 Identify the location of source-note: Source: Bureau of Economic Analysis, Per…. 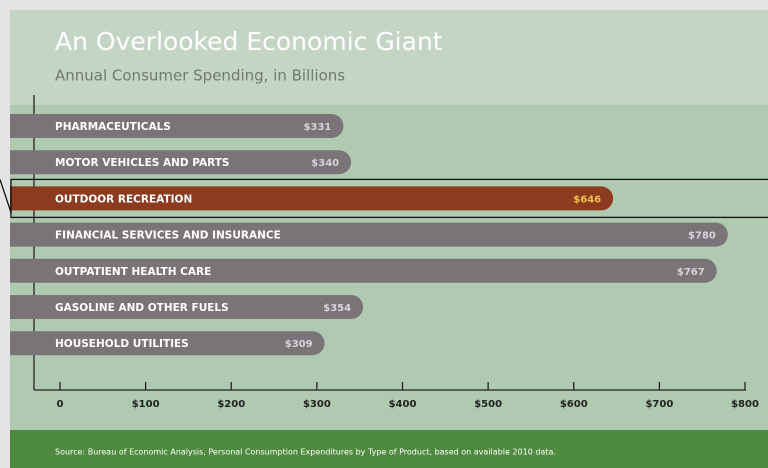
(305, 452).